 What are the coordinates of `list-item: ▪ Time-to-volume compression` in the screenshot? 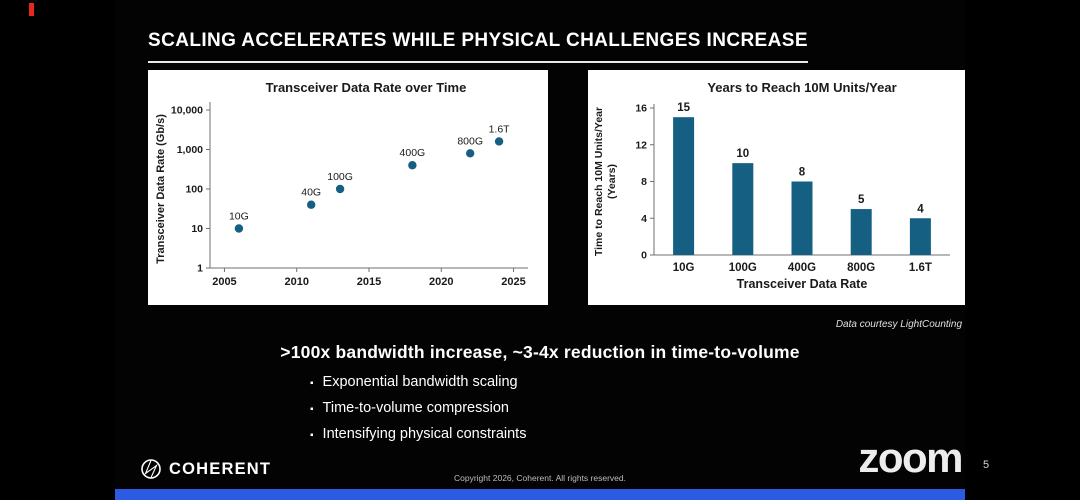 It's located at (418, 409).